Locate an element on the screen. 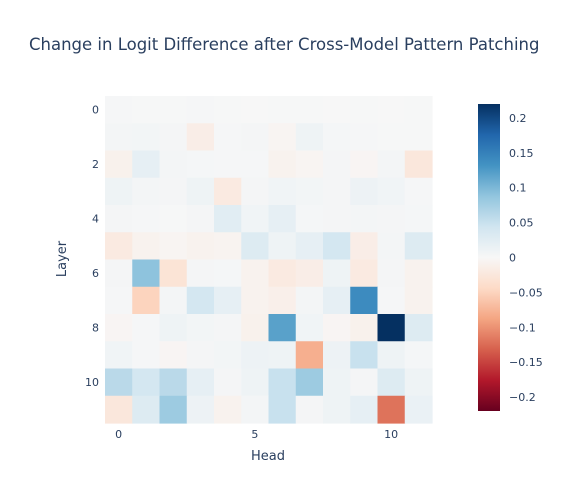  colorbar-tick-label: 0 is located at coordinates (512, 258).